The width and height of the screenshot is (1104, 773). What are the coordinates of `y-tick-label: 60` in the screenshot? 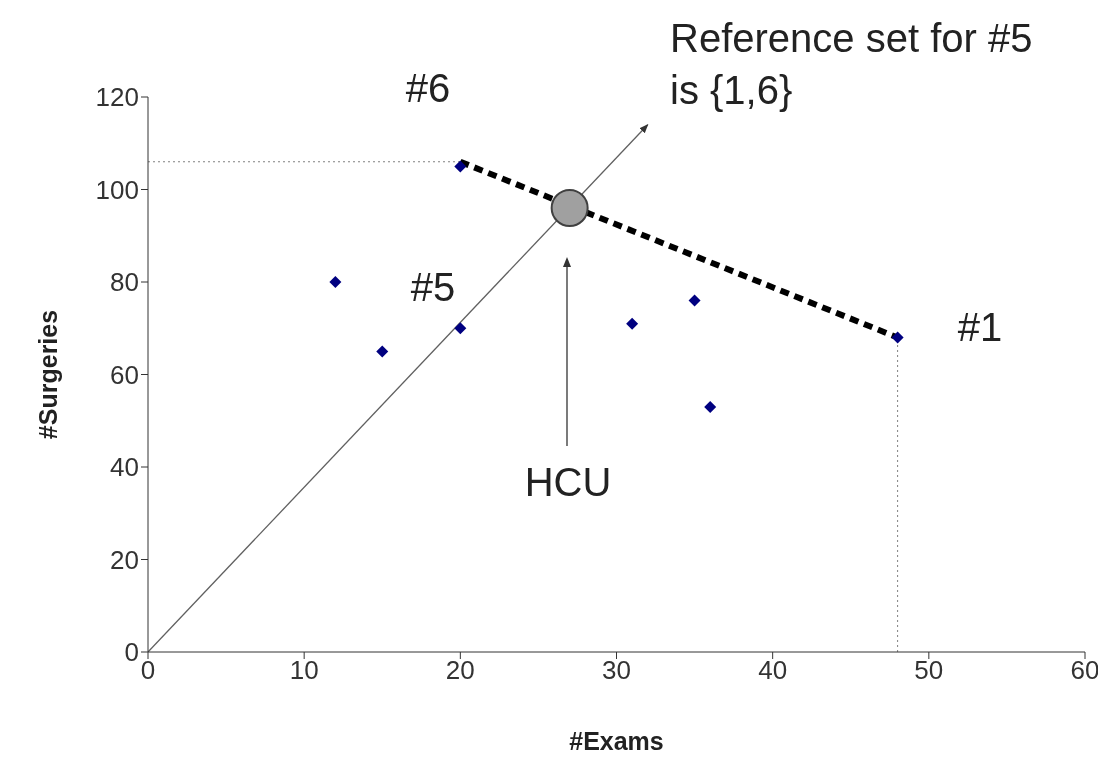 It's located at (124, 374).